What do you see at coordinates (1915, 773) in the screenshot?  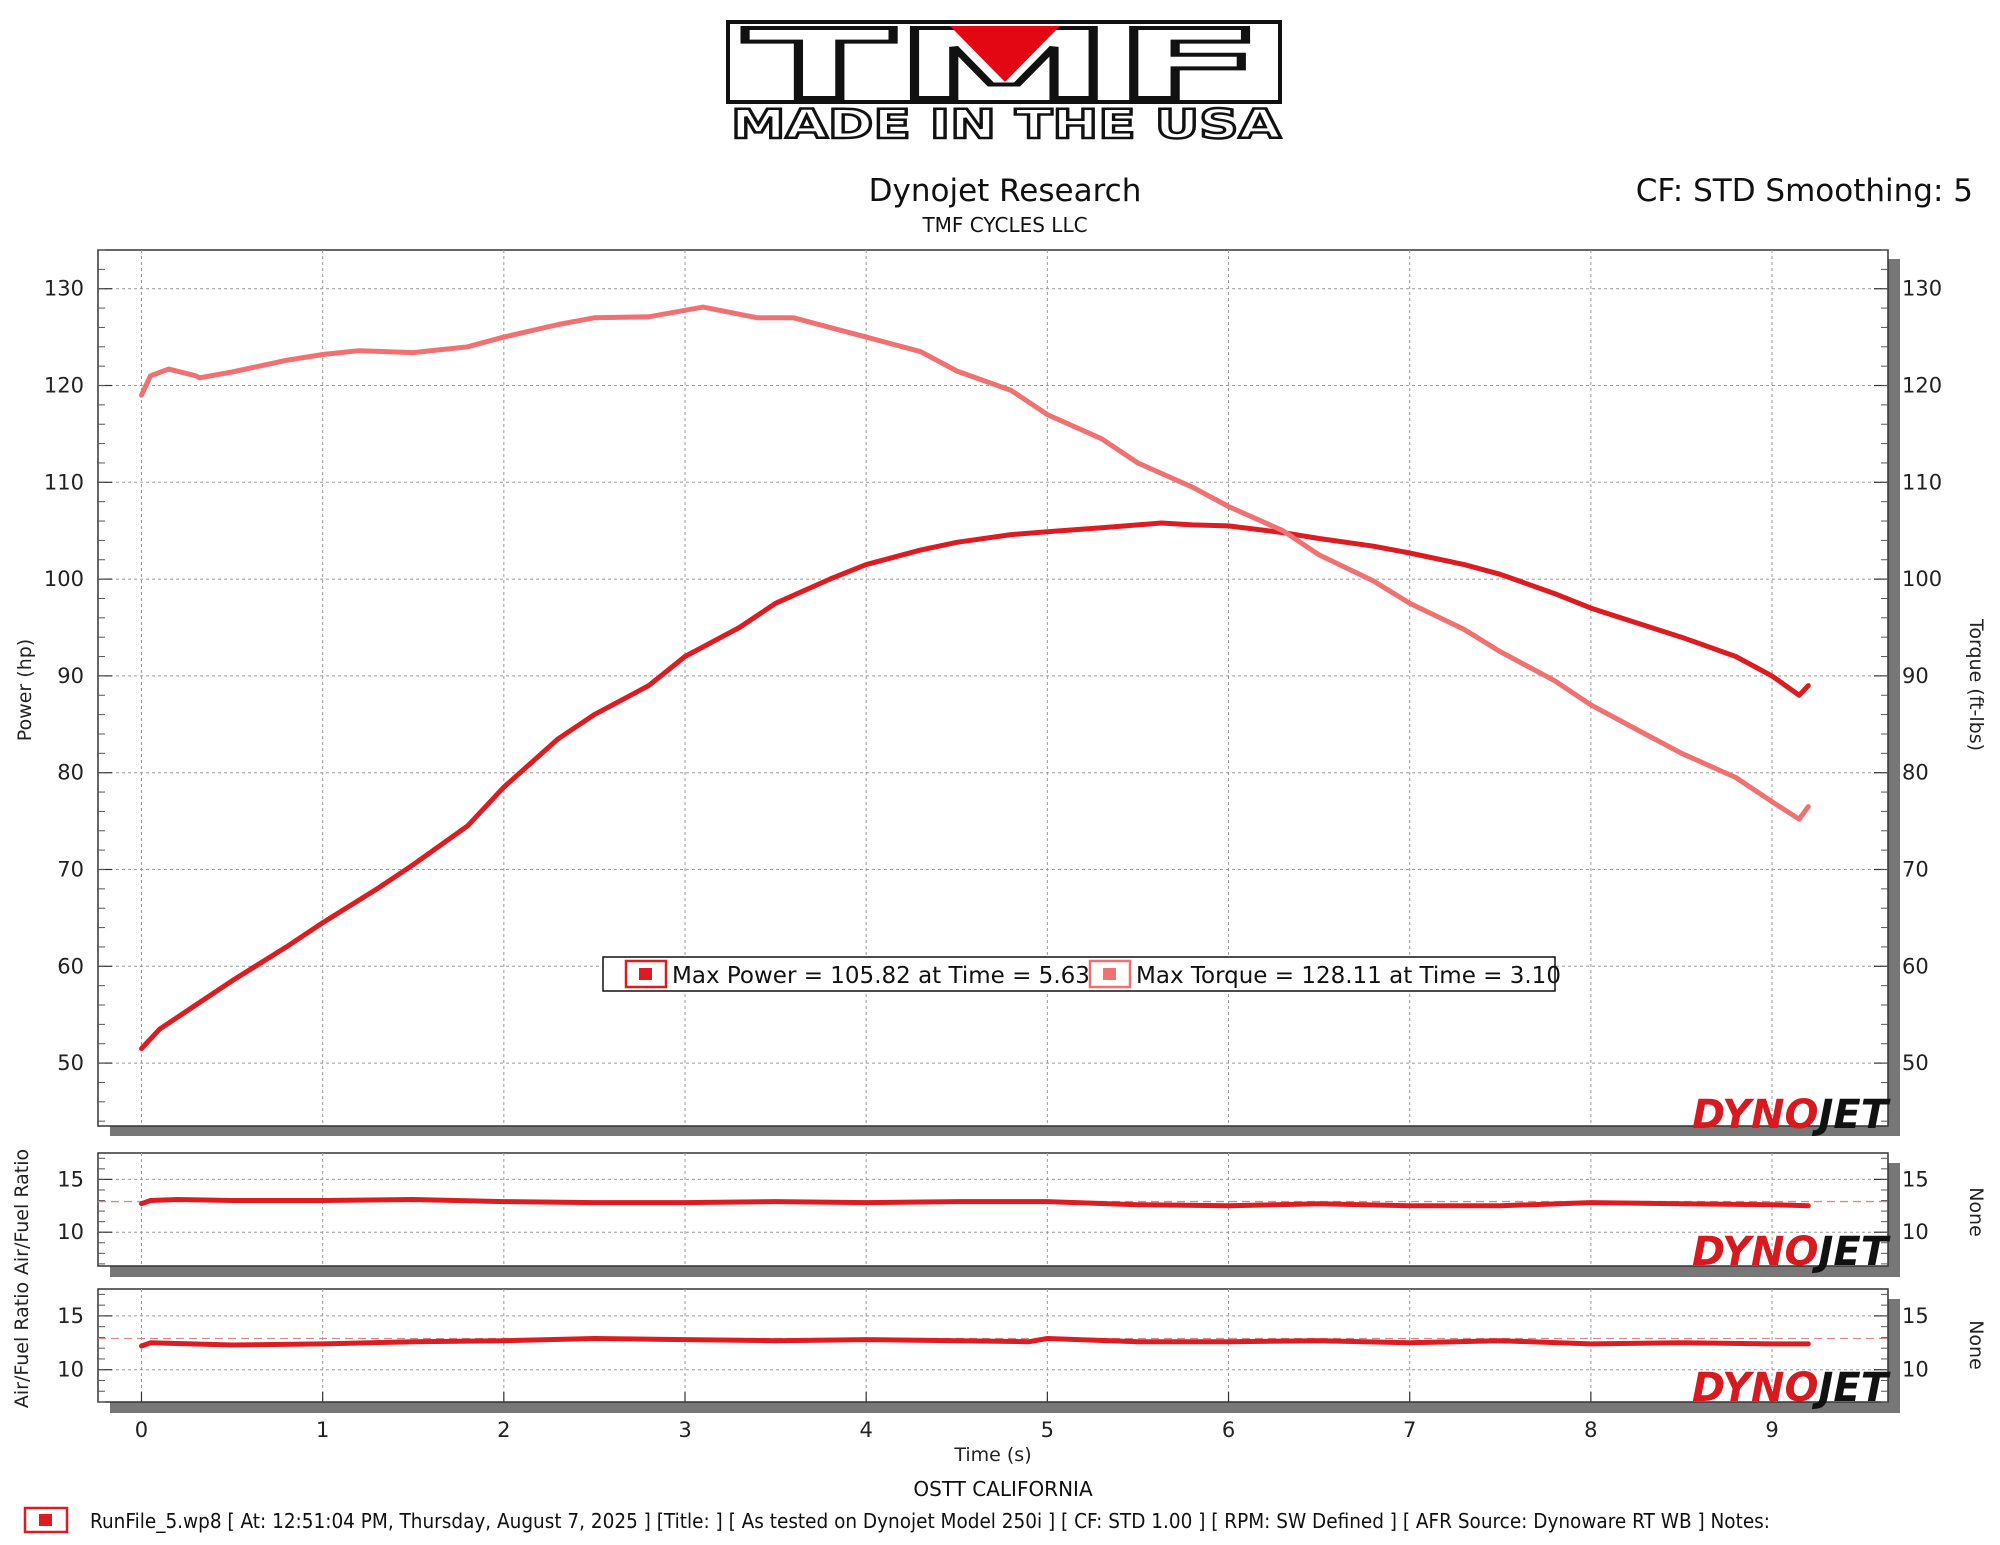 I see `y-tick-label-right: 80` at bounding box center [1915, 773].